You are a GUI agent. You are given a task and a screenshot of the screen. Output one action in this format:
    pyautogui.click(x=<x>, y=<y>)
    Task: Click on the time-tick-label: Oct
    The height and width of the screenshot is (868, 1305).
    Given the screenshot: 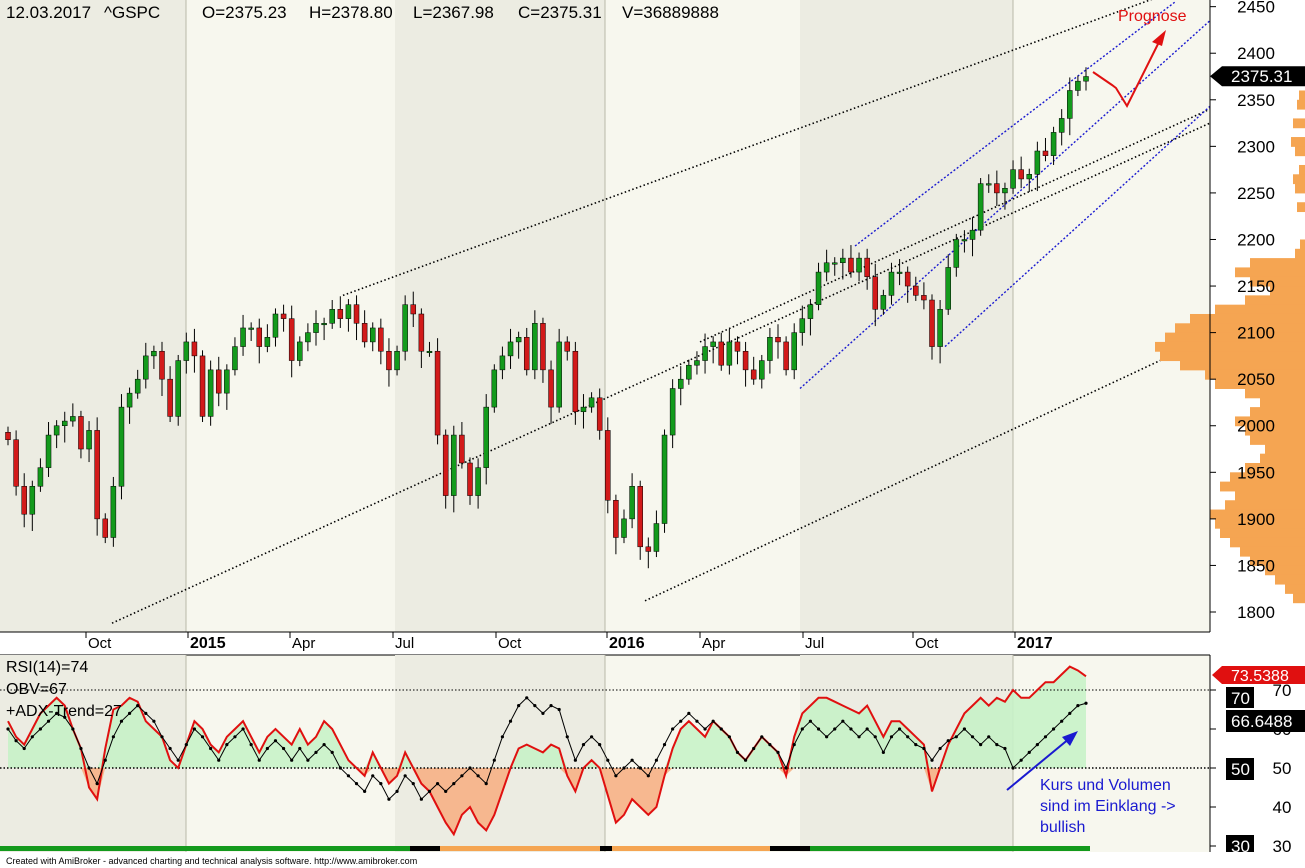 What is the action you would take?
    pyautogui.click(x=927, y=643)
    